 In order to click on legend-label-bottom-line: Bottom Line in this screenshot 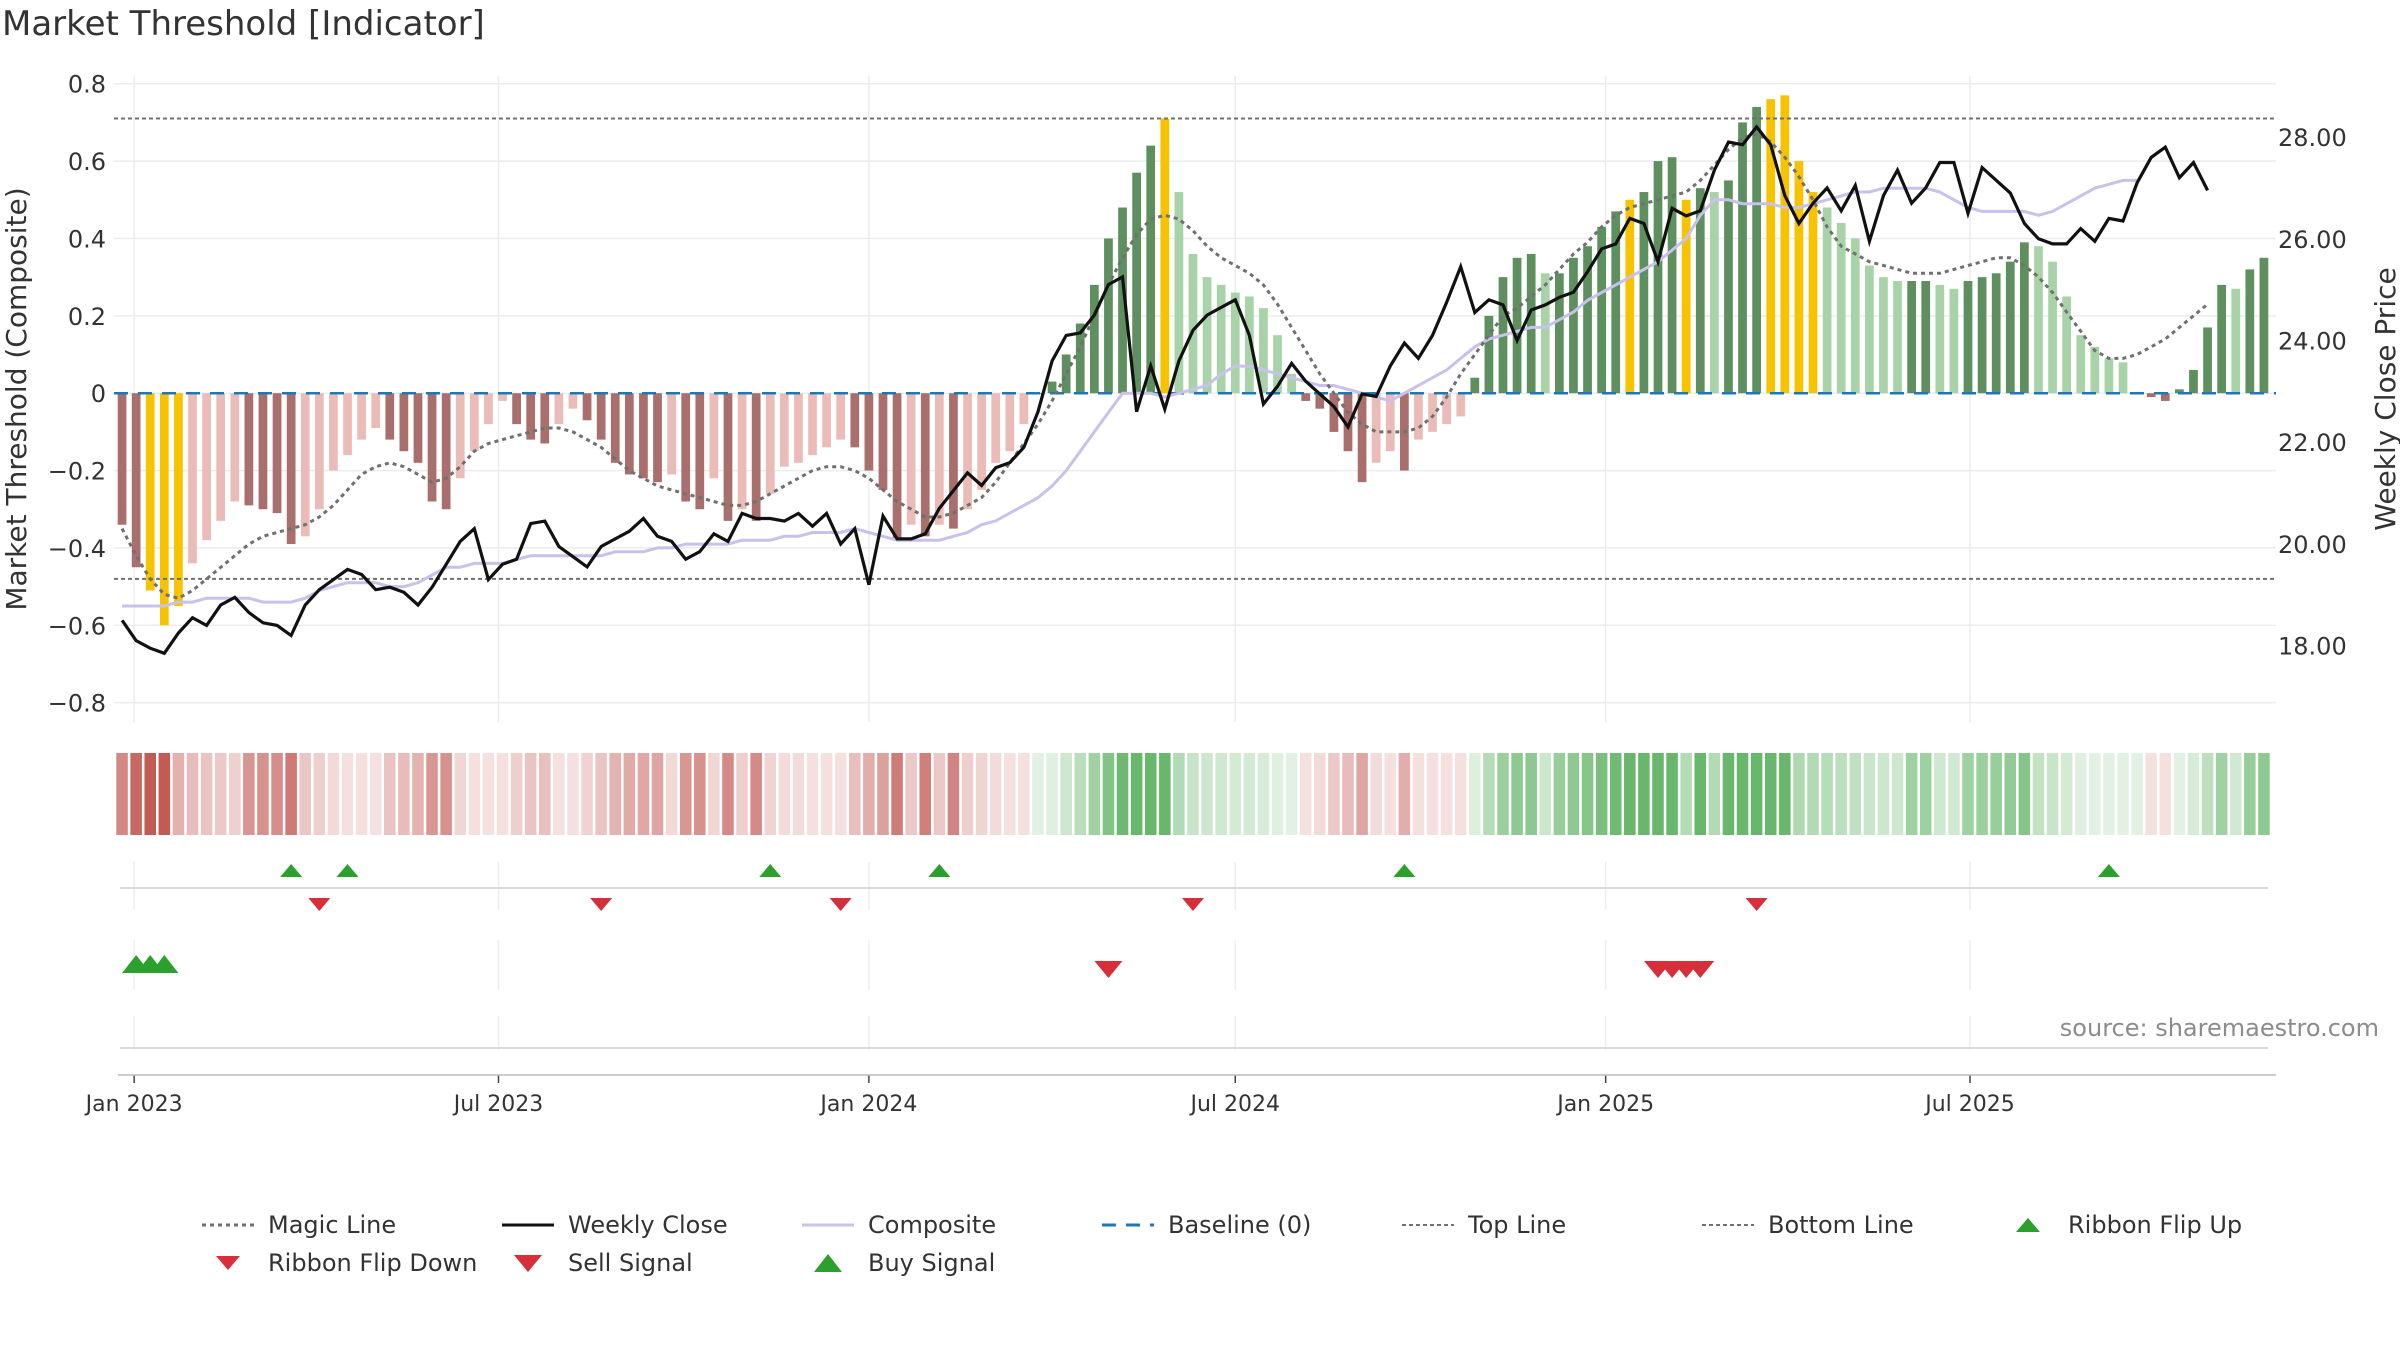, I will do `click(1841, 1225)`.